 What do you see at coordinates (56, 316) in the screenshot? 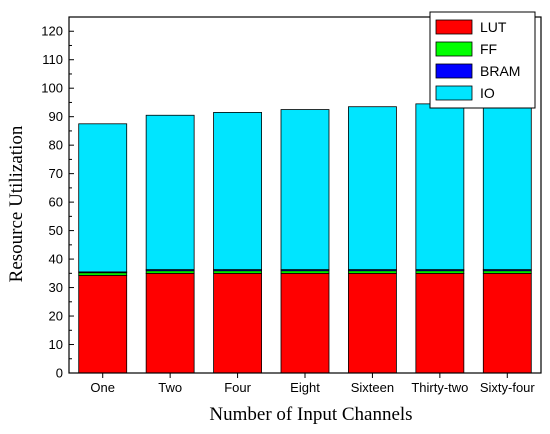
I see `y-tick-label: 20` at bounding box center [56, 316].